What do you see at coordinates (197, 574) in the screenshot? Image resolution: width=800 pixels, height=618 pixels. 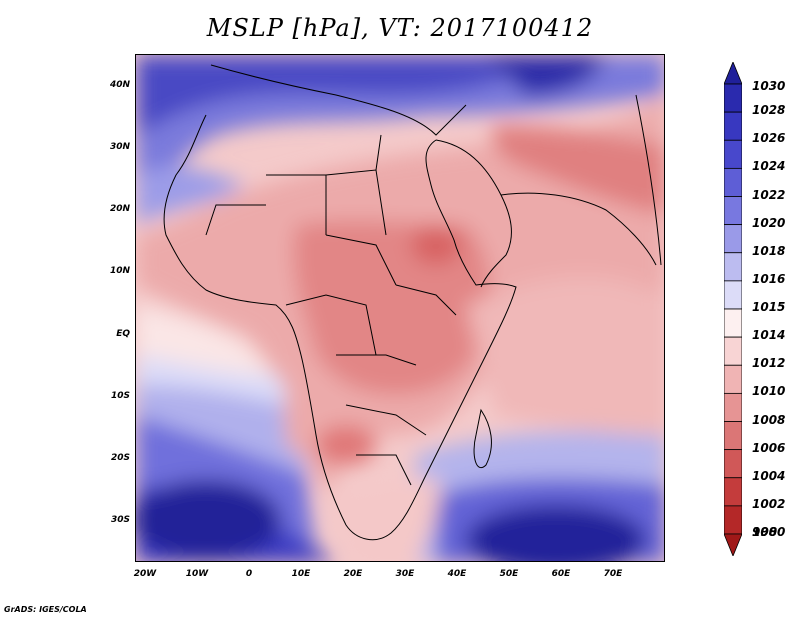 I see `lon-label-10w: 10W` at bounding box center [197, 574].